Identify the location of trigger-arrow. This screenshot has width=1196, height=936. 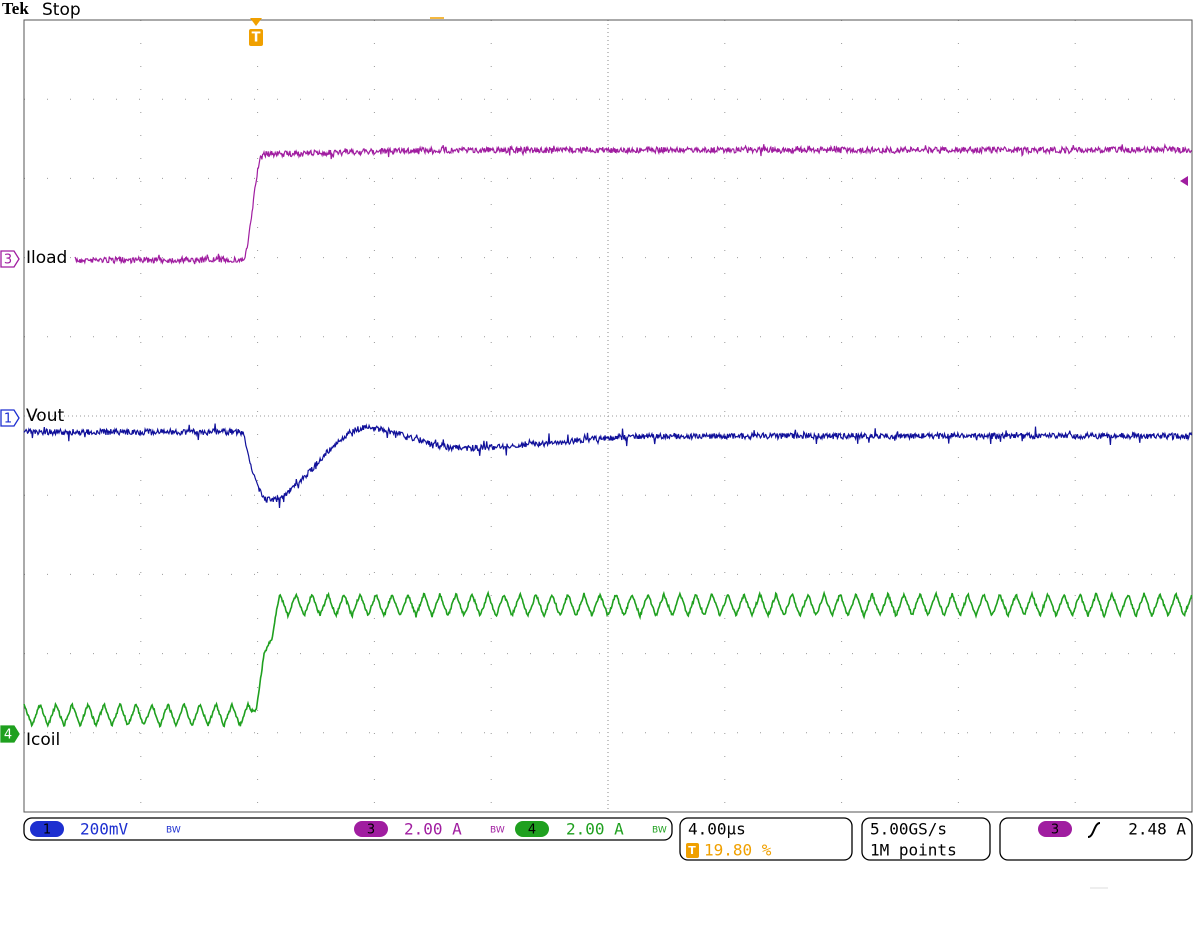
(256, 22).